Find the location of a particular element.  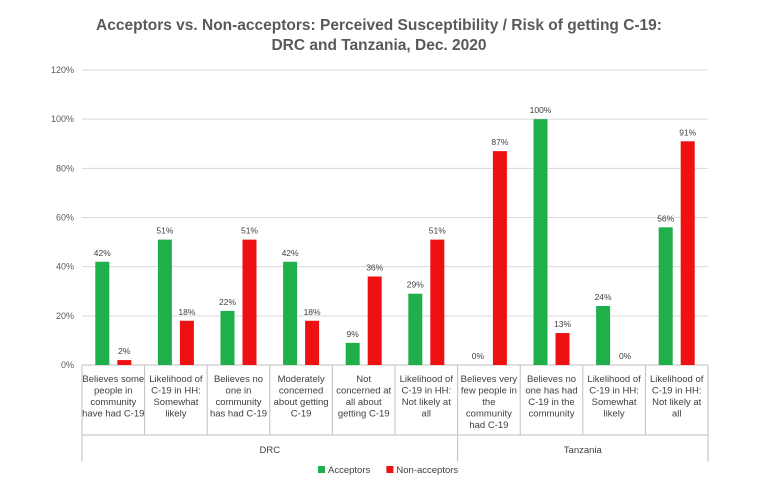

group-label: Tanzania is located at coordinates (583, 450).